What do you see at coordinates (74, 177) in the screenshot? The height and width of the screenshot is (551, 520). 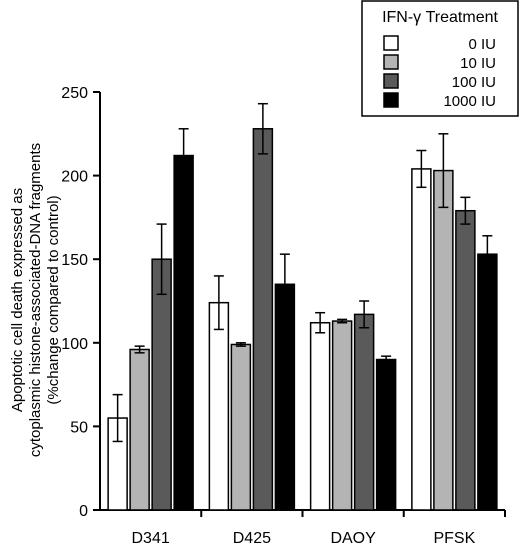 I see `y-tick-label: 200` at bounding box center [74, 177].